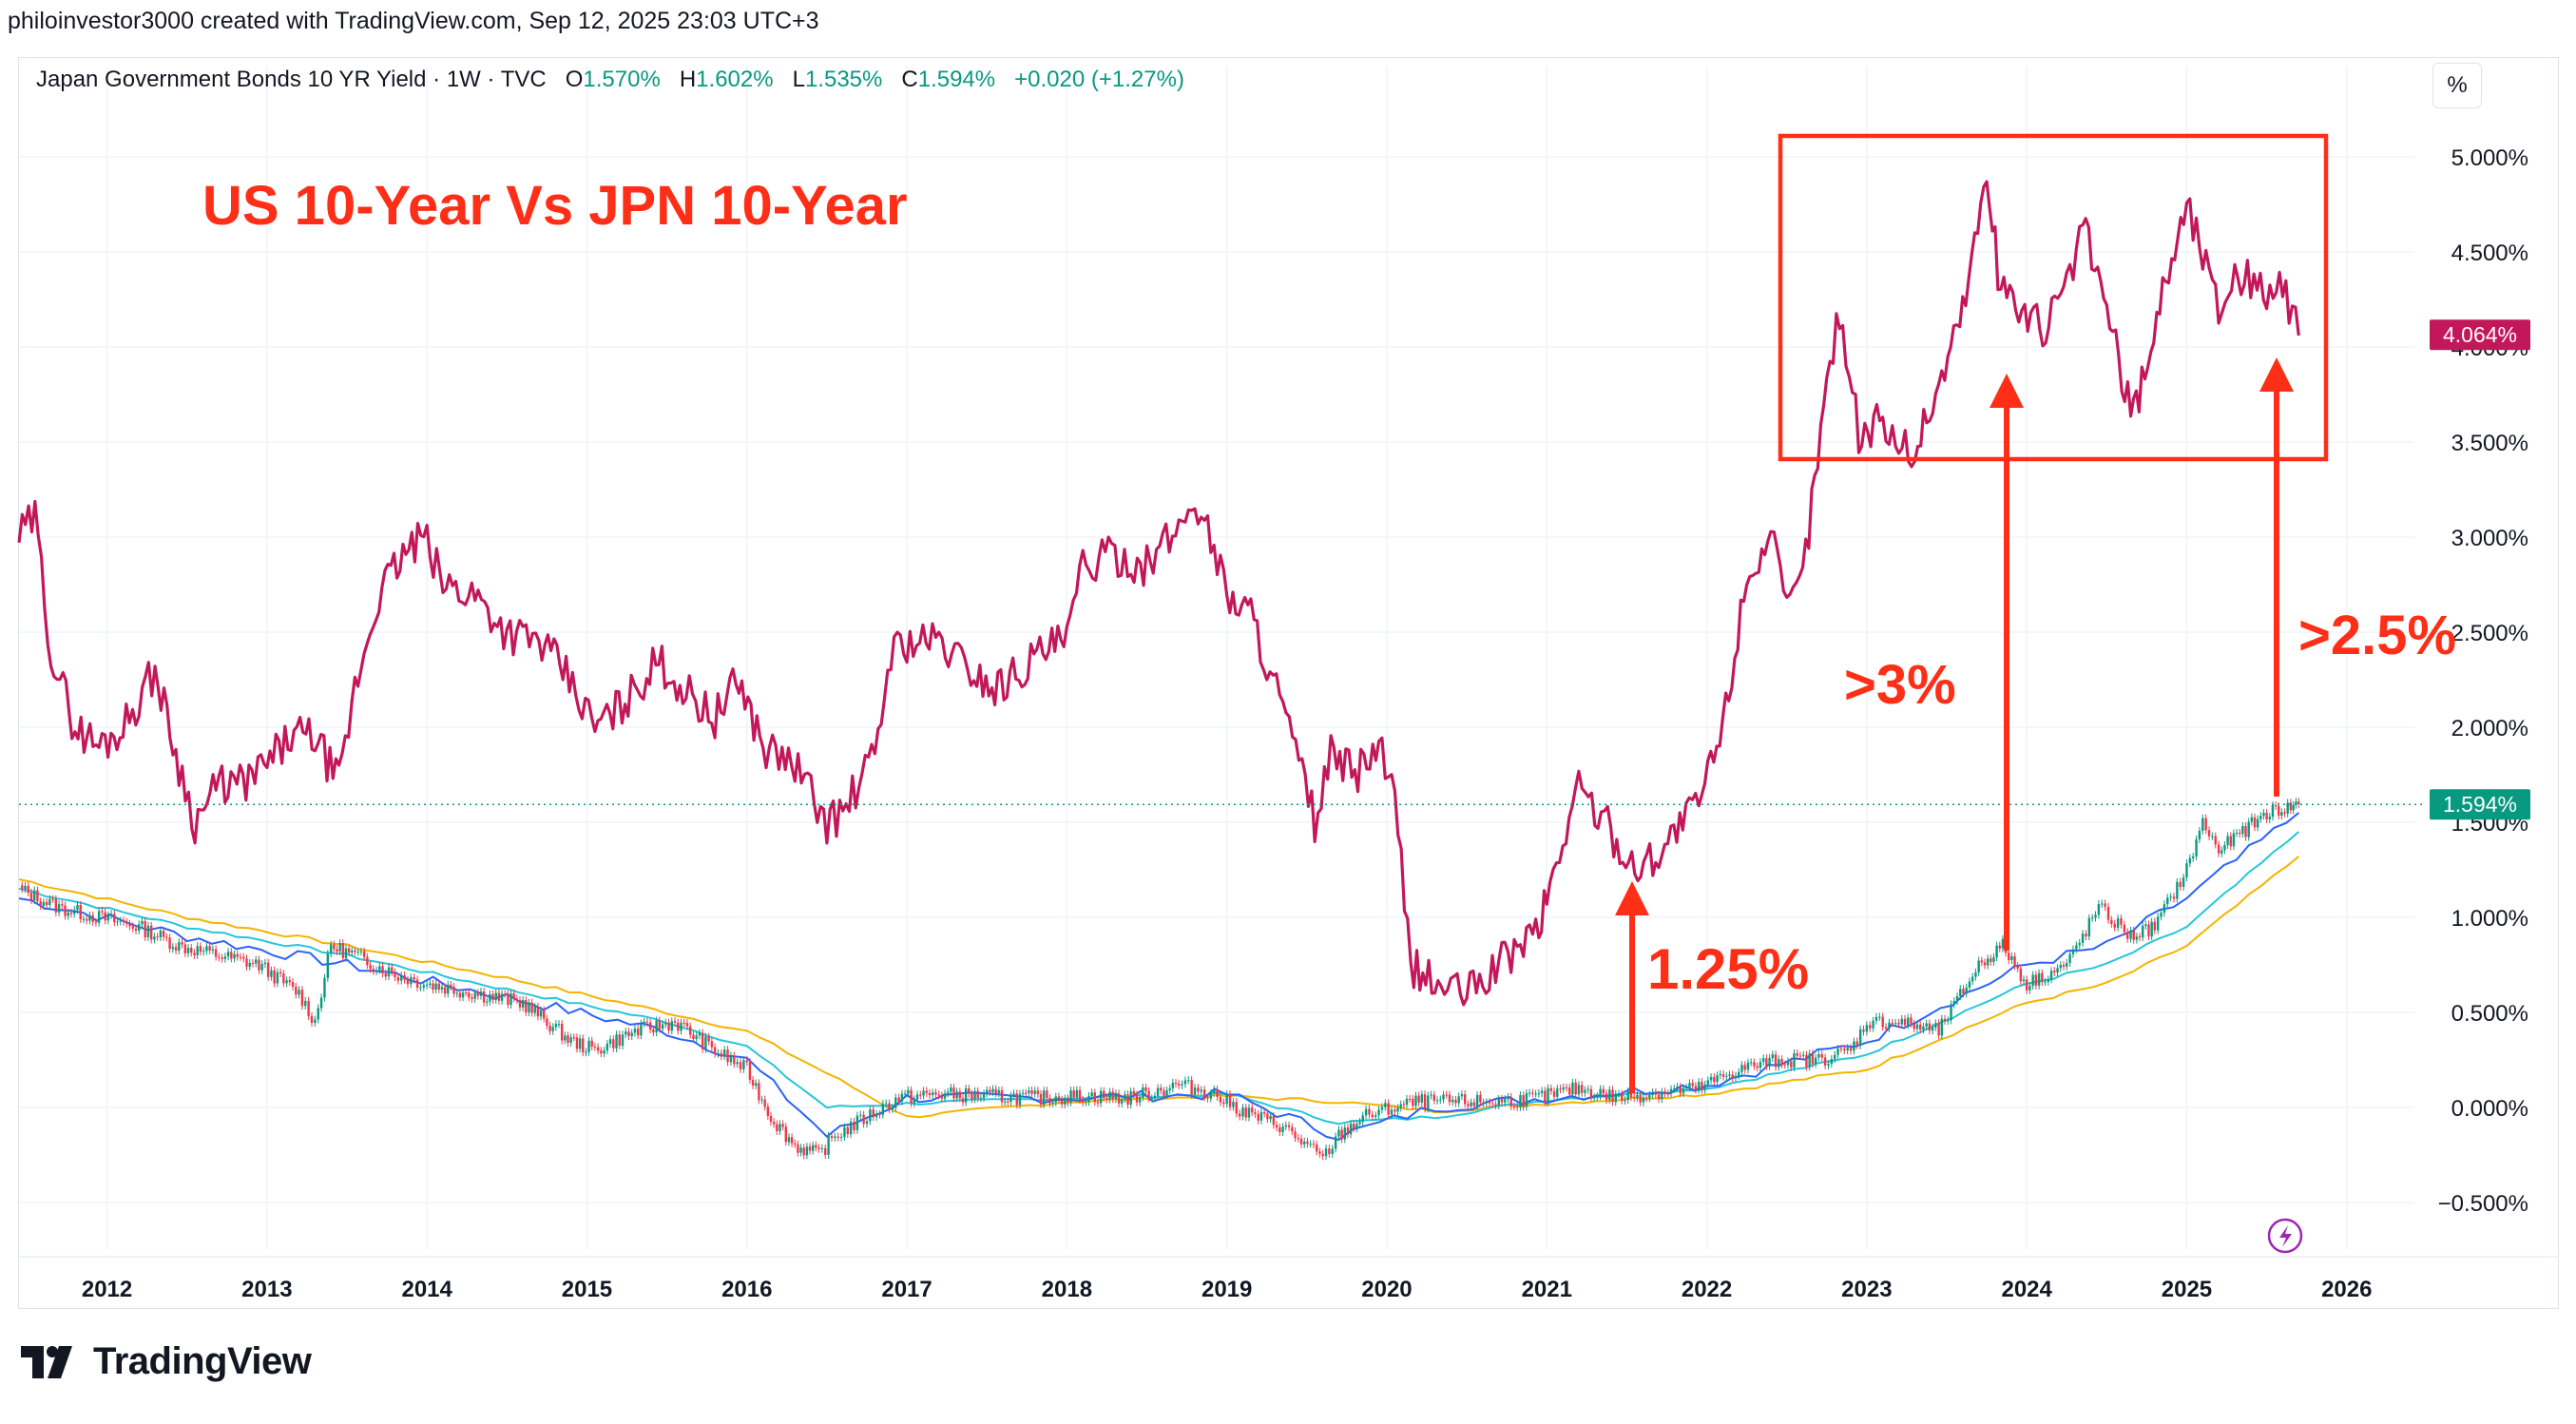 This screenshot has height=1424, width=2576. What do you see at coordinates (735, 79) in the screenshot?
I see `high-value: 1.602%` at bounding box center [735, 79].